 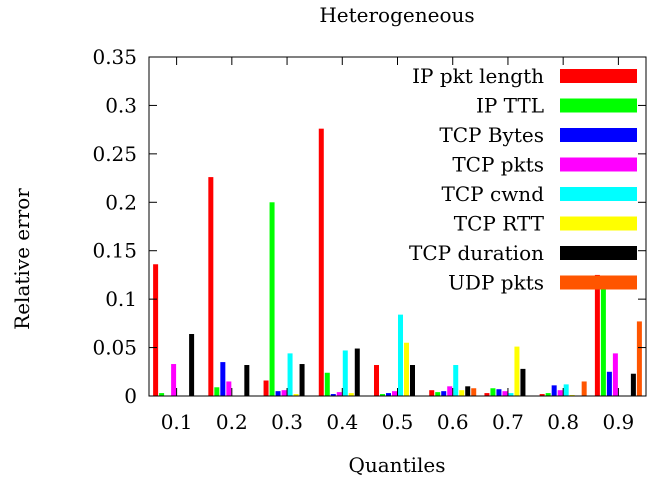 What do you see at coordinates (114, 348) in the screenshot?
I see `y-tick-label: 0.05` at bounding box center [114, 348].